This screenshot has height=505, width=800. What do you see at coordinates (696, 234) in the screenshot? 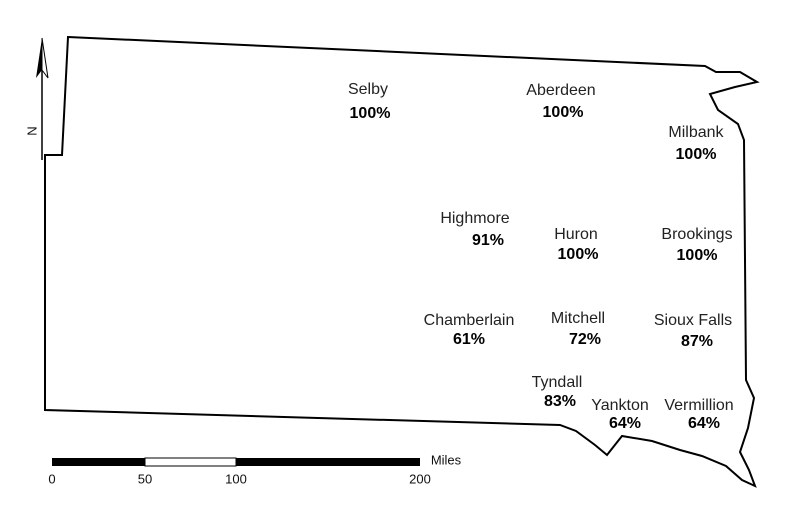
I see `city-name: Brookings` at bounding box center [696, 234].